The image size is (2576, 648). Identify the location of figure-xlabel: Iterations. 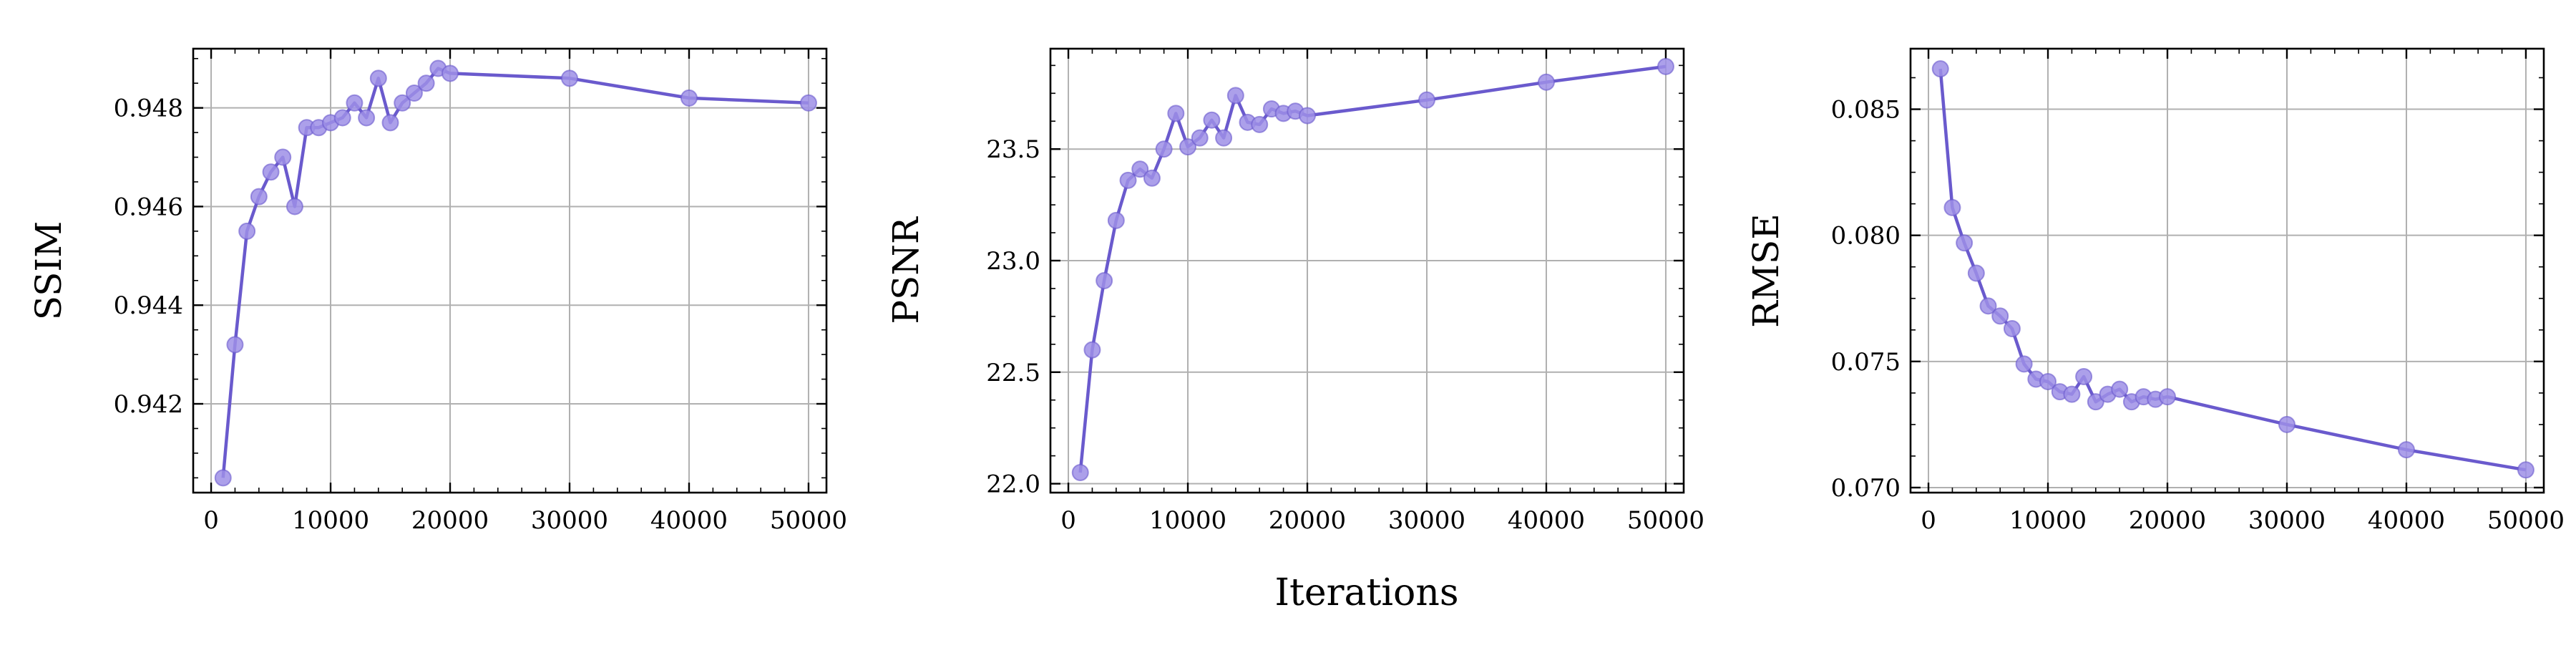
(1366, 592).